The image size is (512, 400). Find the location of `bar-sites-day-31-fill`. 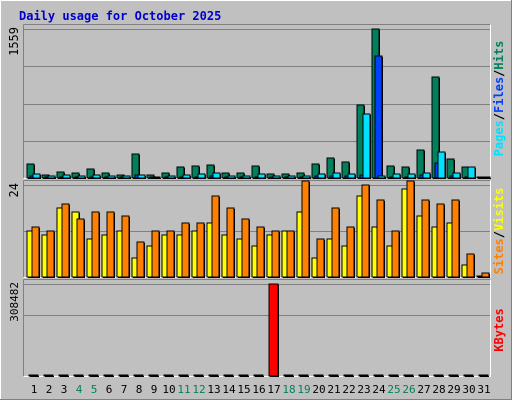

bar-sites-day-31-fill is located at coordinates (485, 275).